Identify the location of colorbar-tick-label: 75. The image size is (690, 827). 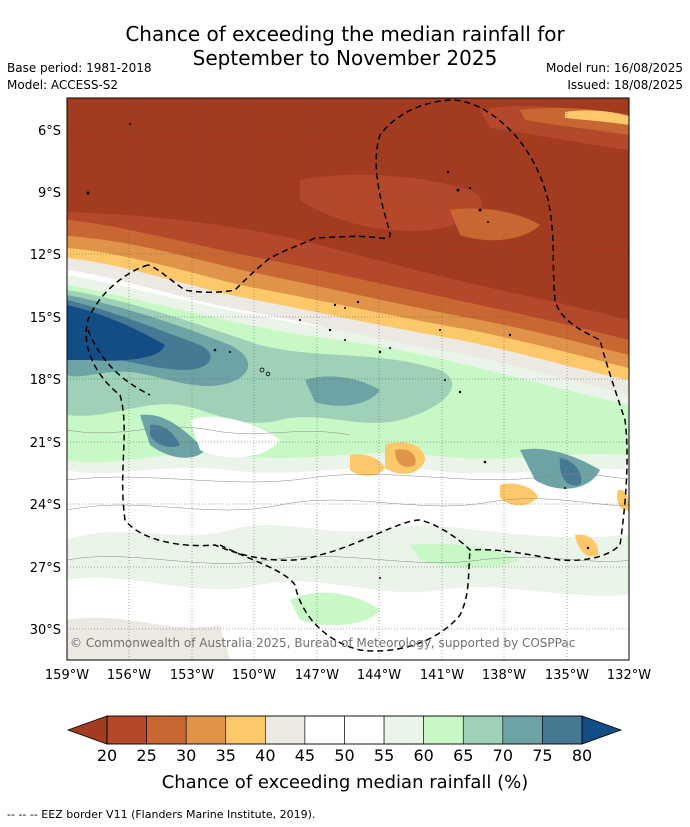
(542, 755).